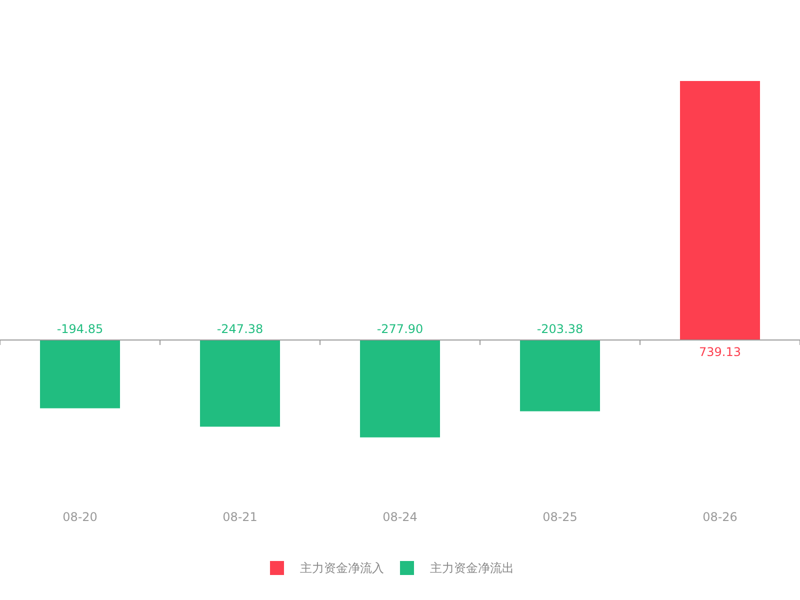 This screenshot has height=600, width=800. What do you see at coordinates (80, 329) in the screenshot?
I see `data-label: -194.85` at bounding box center [80, 329].